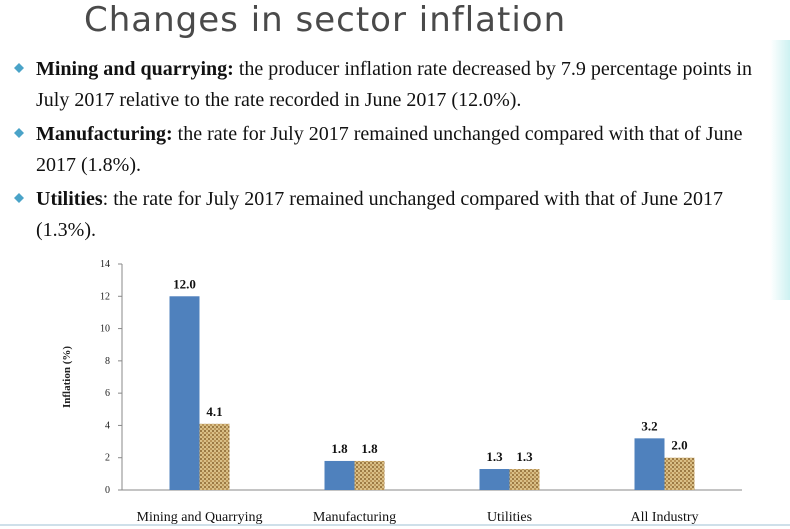 The height and width of the screenshot is (529, 790). What do you see at coordinates (200, 517) in the screenshot?
I see `x-category-label: Mining and Quarrying` at bounding box center [200, 517].